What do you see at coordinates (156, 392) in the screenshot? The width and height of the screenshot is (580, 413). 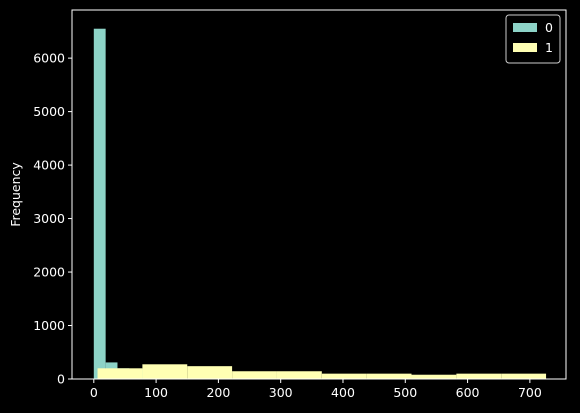 I see `x-tick-label: 100` at bounding box center [156, 392].